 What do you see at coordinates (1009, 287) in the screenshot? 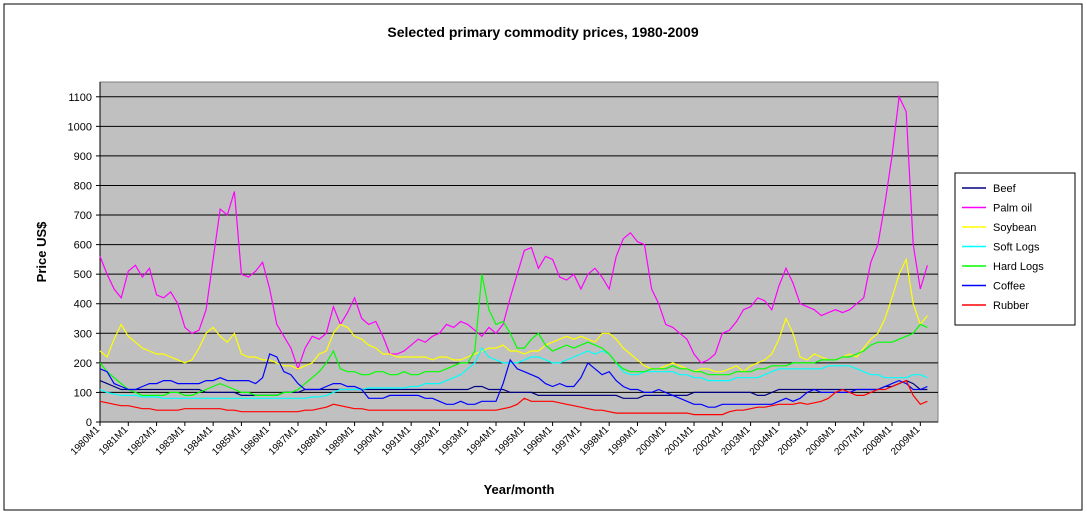
I see `legend-label: Coffee` at bounding box center [1009, 287].